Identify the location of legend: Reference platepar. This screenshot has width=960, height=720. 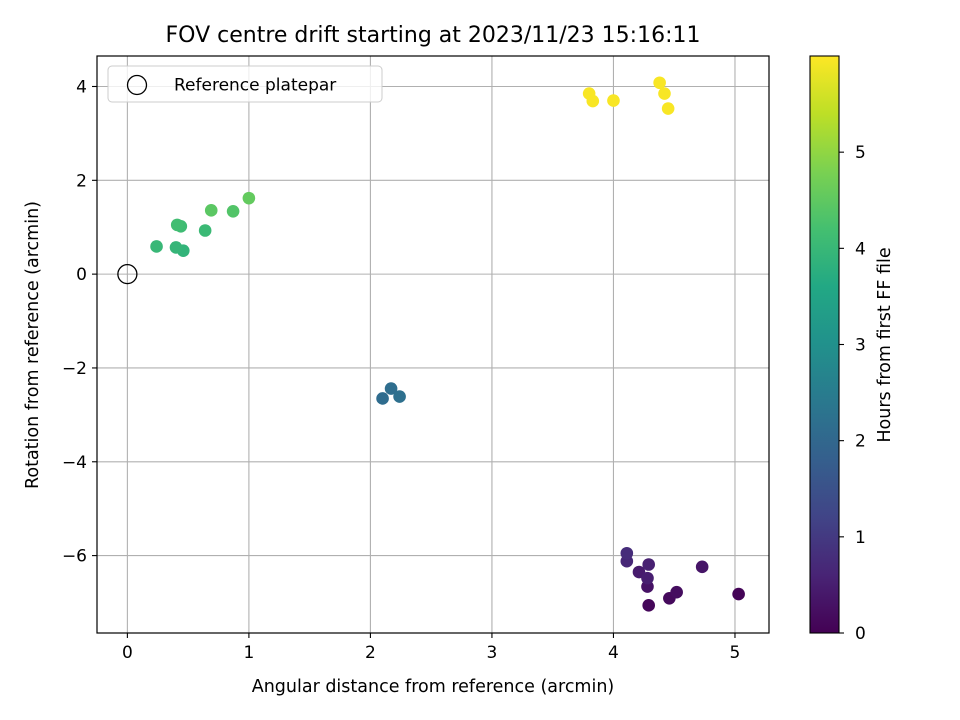
(245, 84).